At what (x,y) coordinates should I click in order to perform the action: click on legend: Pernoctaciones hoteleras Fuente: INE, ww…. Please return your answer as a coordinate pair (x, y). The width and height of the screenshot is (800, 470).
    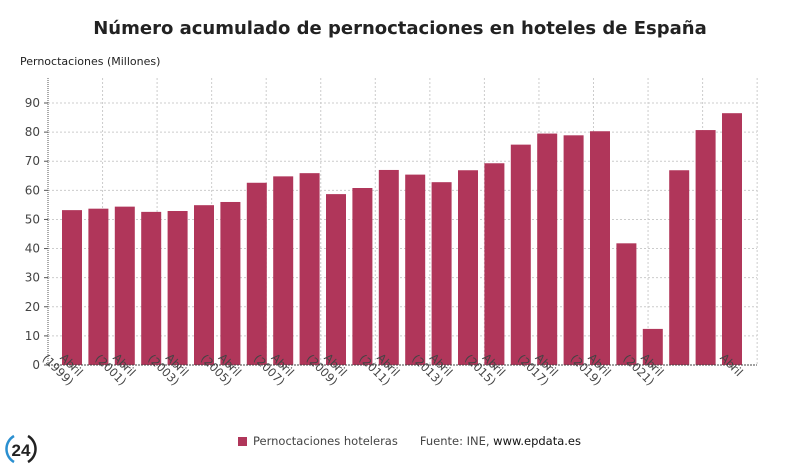
    Looking at the image, I should click on (409, 441).